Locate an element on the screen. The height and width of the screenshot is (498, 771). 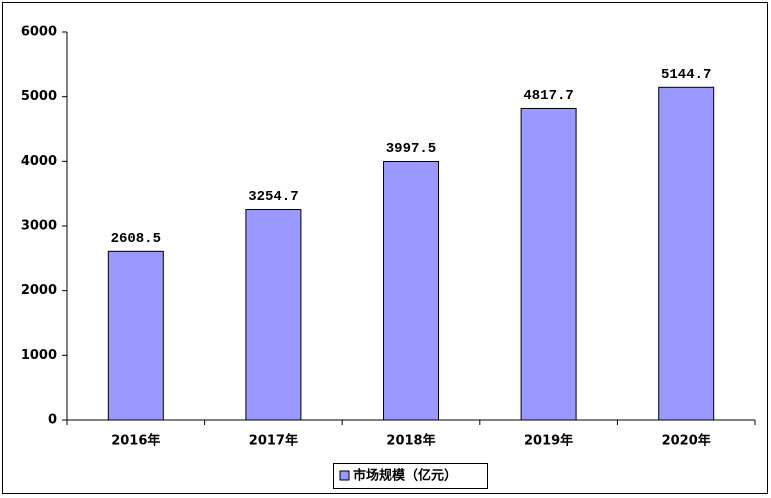
value-label: 2608.5 is located at coordinates (136, 239).